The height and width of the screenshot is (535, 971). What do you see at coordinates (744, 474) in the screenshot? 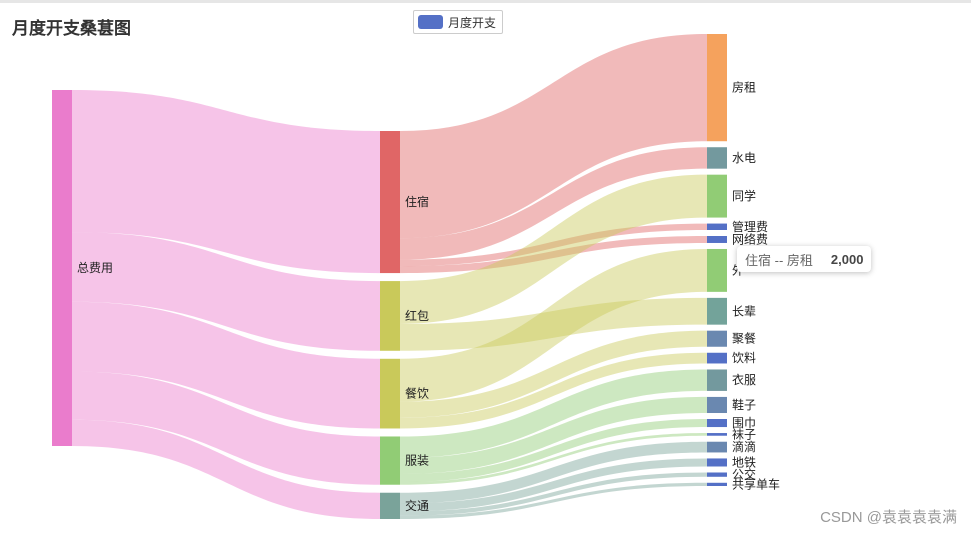
I see `node-label-公交: 公交` at bounding box center [744, 474].